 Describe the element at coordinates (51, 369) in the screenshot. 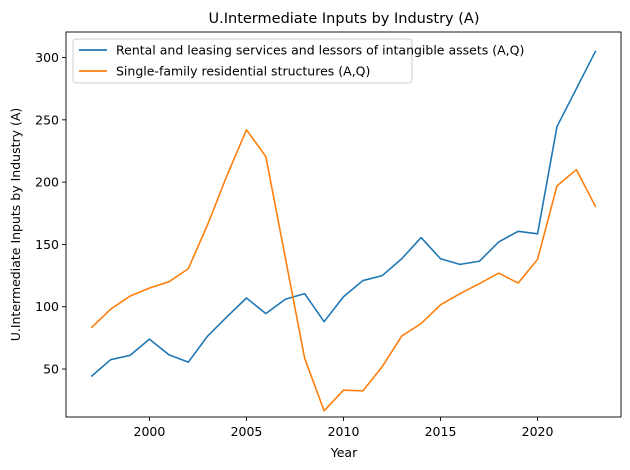

I see `y-tick-label: 50` at that location.